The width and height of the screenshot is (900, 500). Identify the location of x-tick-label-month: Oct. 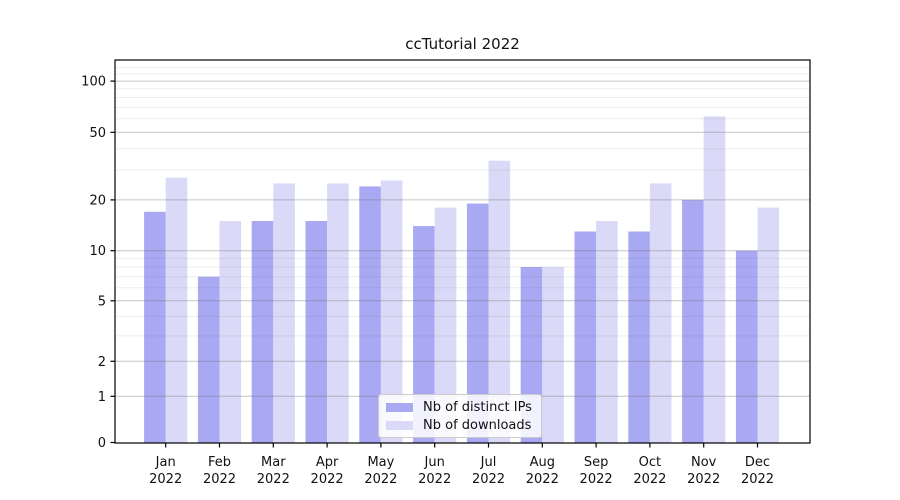
(650, 462).